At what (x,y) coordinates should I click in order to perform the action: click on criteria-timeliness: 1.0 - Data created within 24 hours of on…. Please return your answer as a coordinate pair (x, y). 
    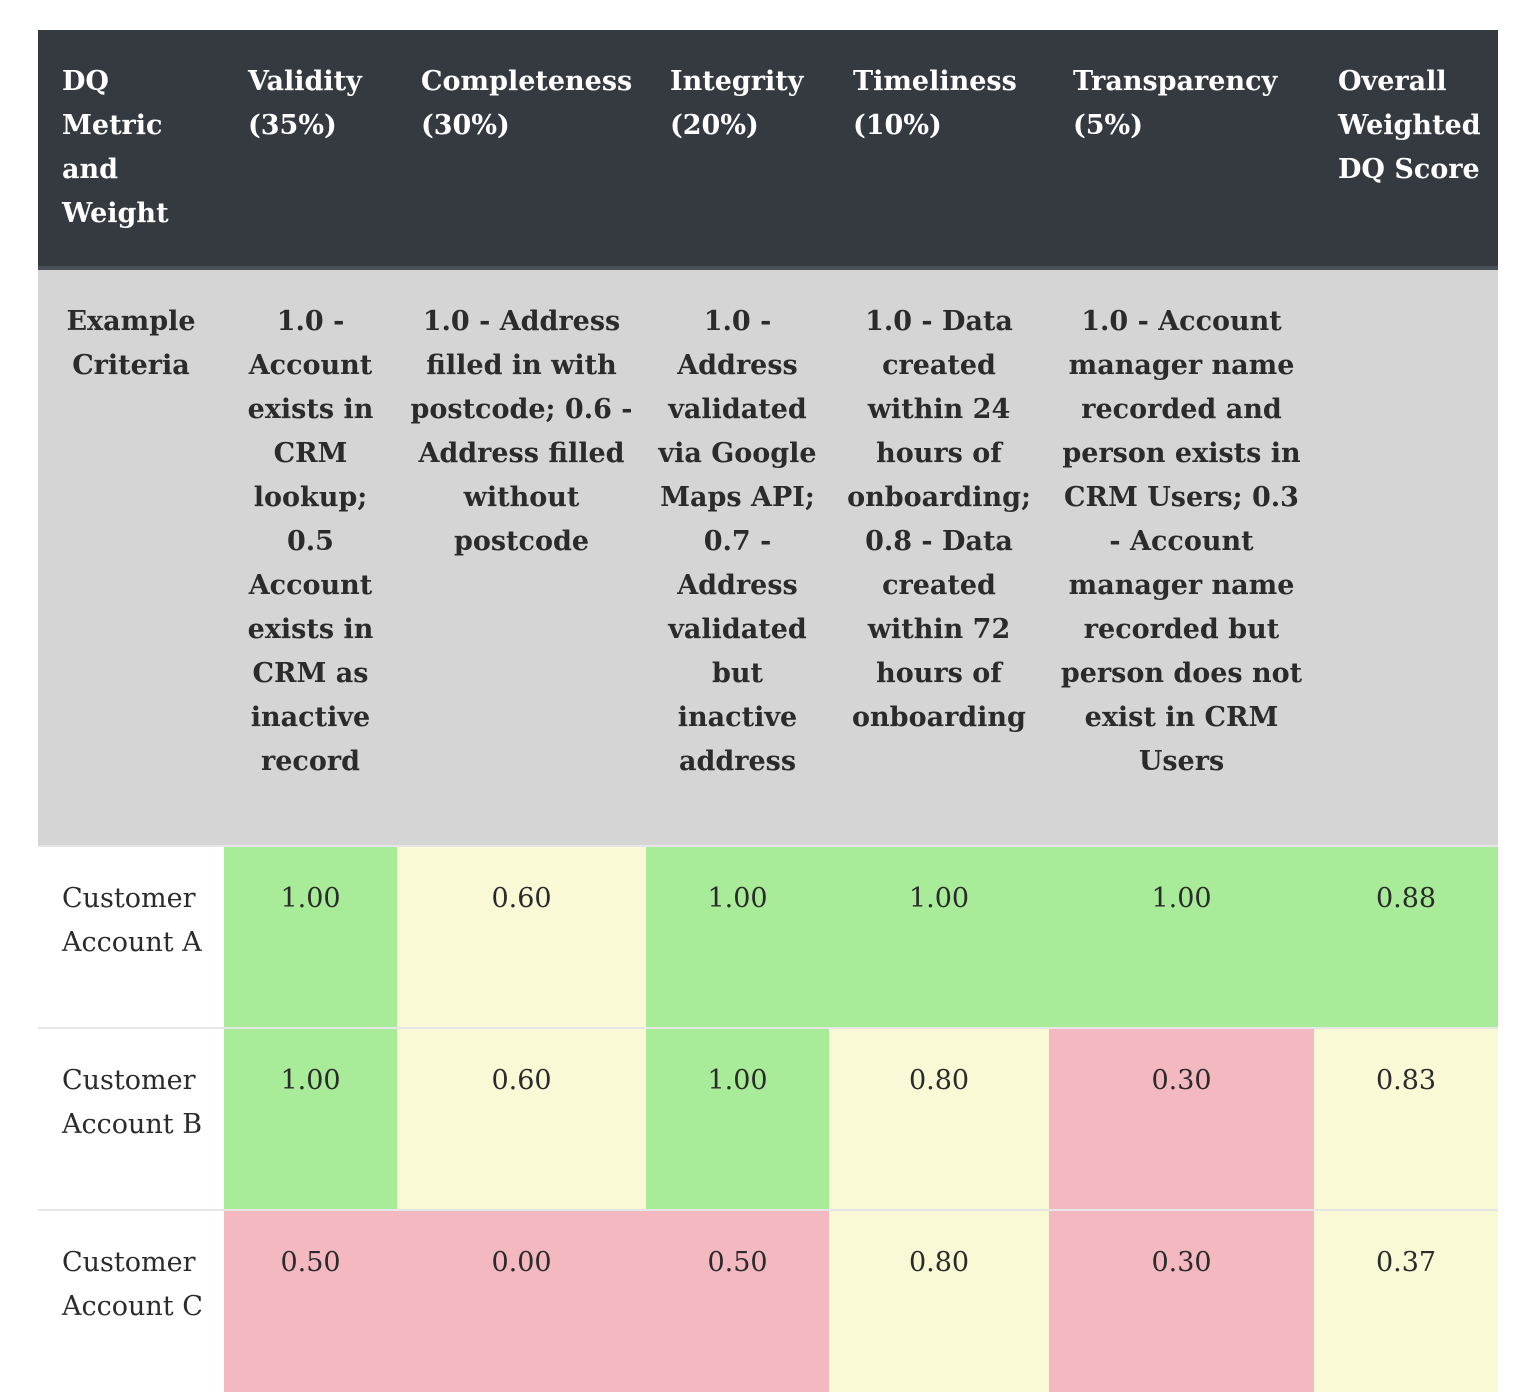
    Looking at the image, I should click on (939, 557).